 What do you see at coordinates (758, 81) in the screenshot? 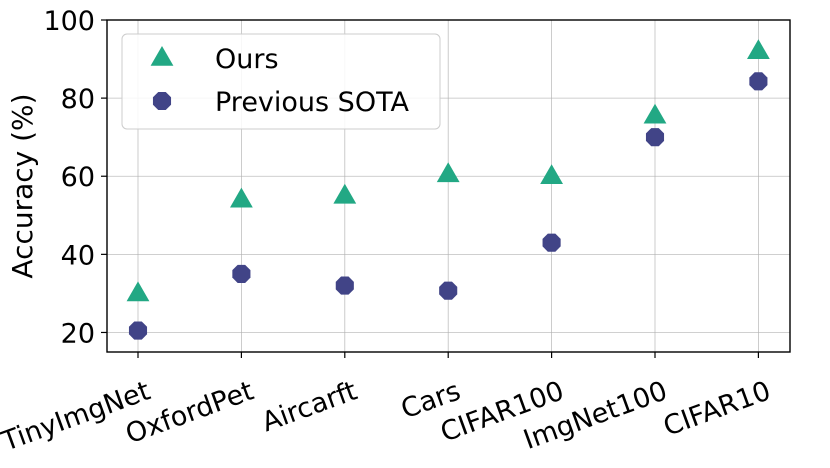
I see `point-previous-sota-cifar10` at bounding box center [758, 81].